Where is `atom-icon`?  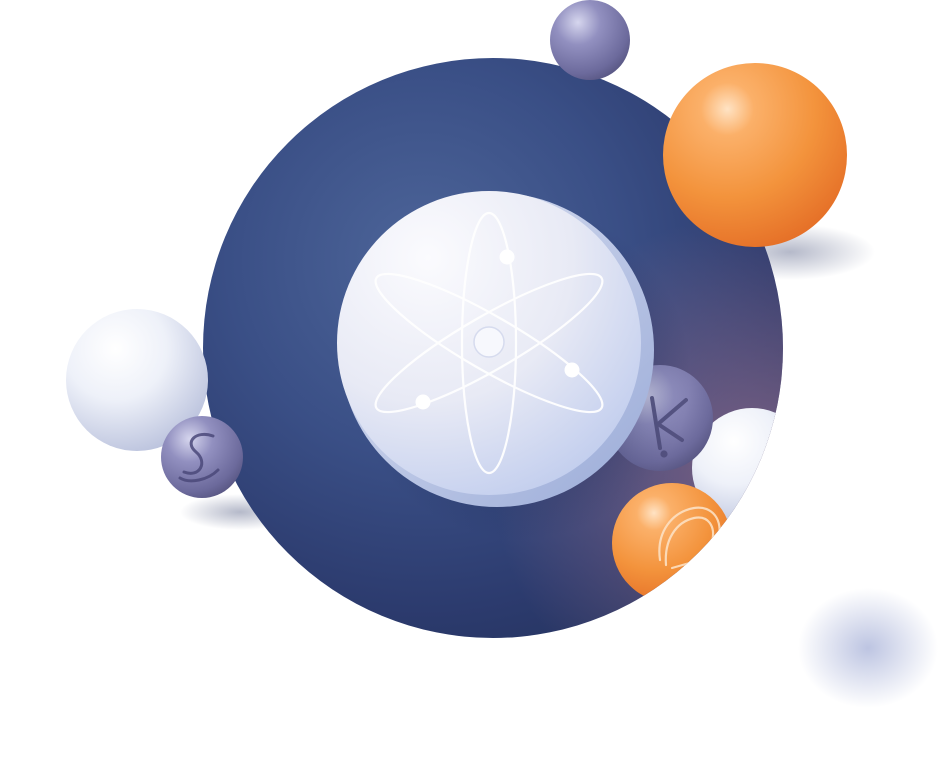 atom-icon is located at coordinates (489, 343).